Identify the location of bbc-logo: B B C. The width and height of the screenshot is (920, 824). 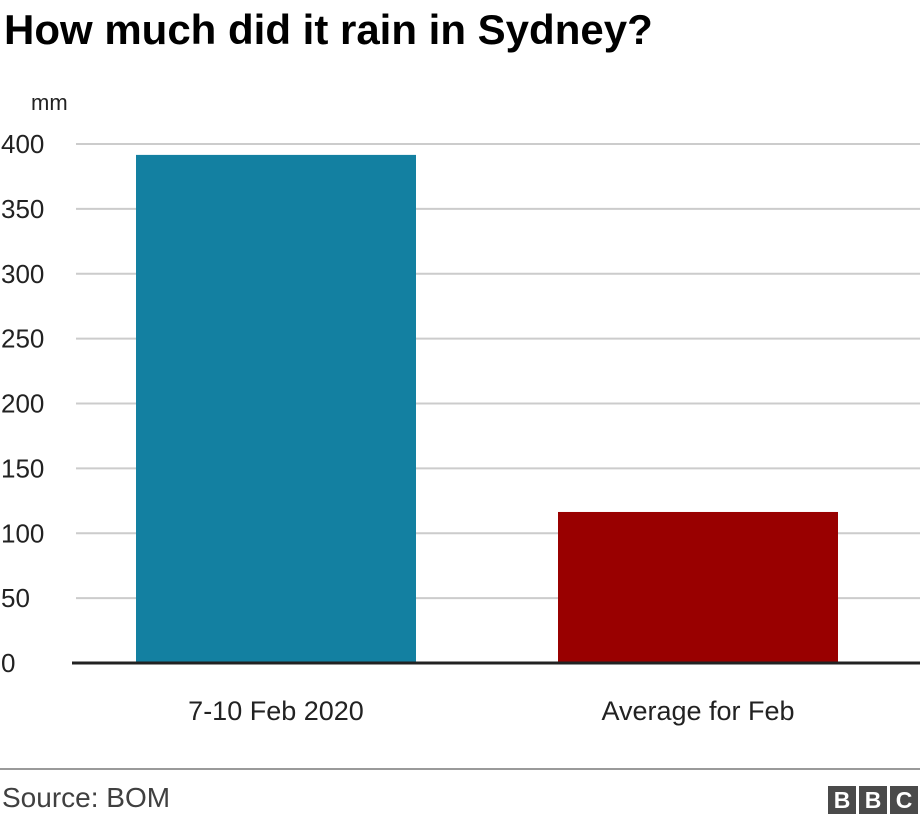
(873, 800).